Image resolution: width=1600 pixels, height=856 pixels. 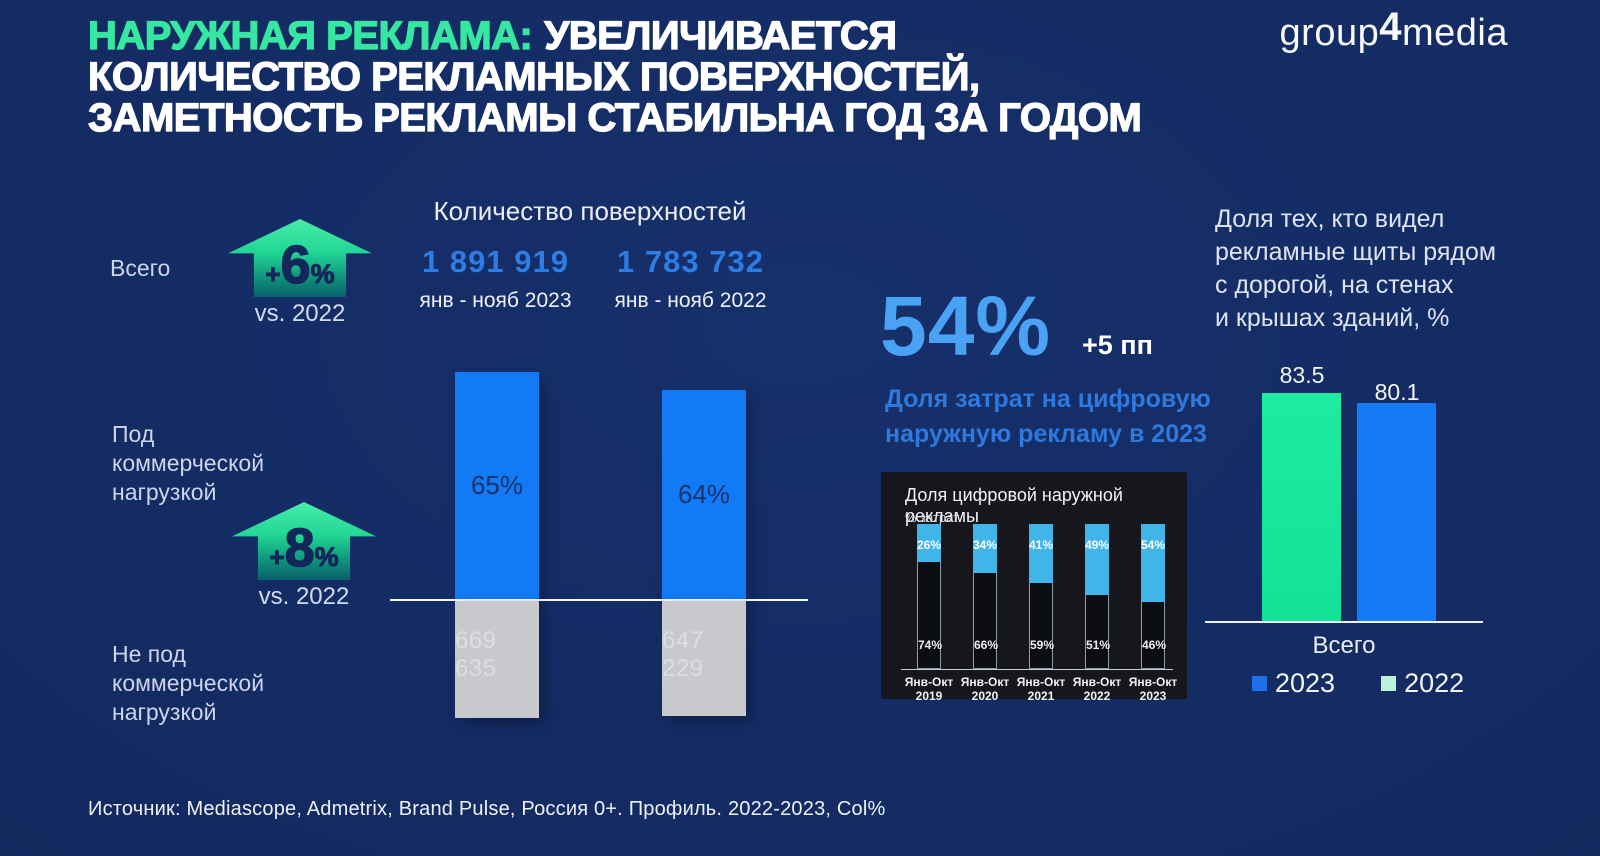 What do you see at coordinates (1397, 392) in the screenshot?
I see `blue-bar-value: 80.1` at bounding box center [1397, 392].